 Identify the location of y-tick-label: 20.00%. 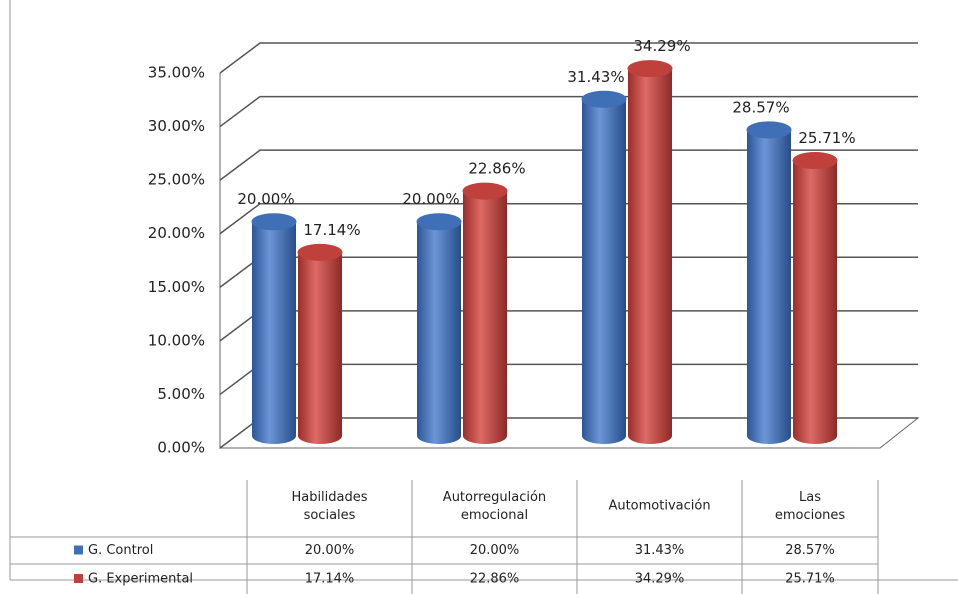
(176, 233).